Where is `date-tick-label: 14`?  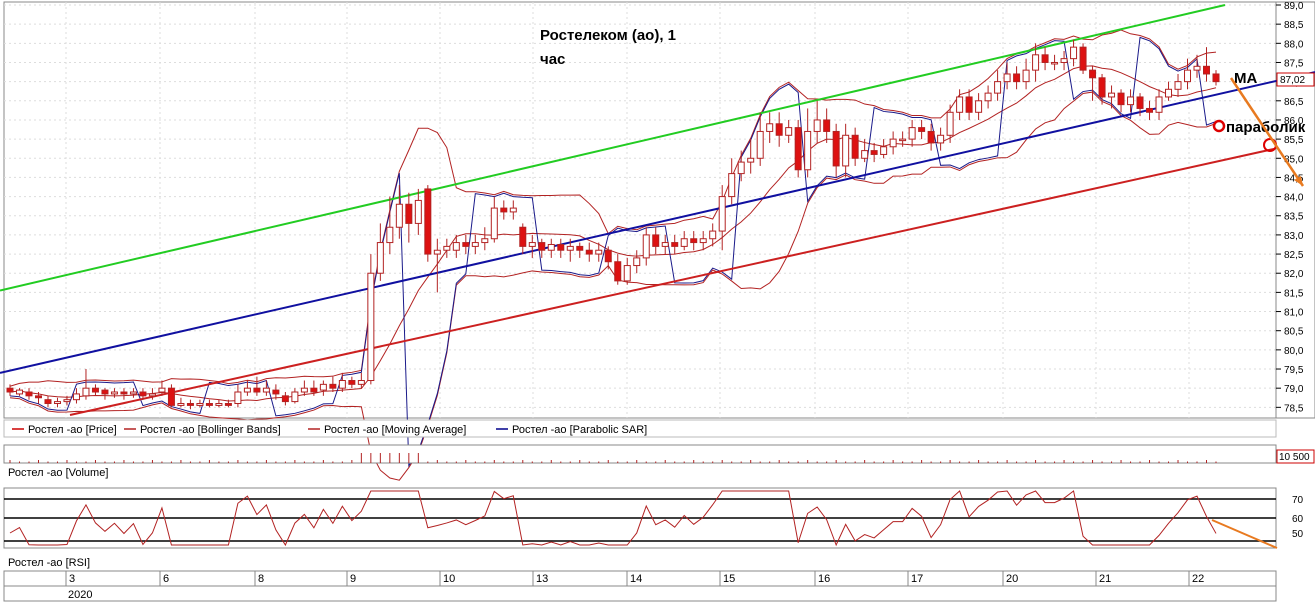 date-tick-label: 14 is located at coordinates (636, 579).